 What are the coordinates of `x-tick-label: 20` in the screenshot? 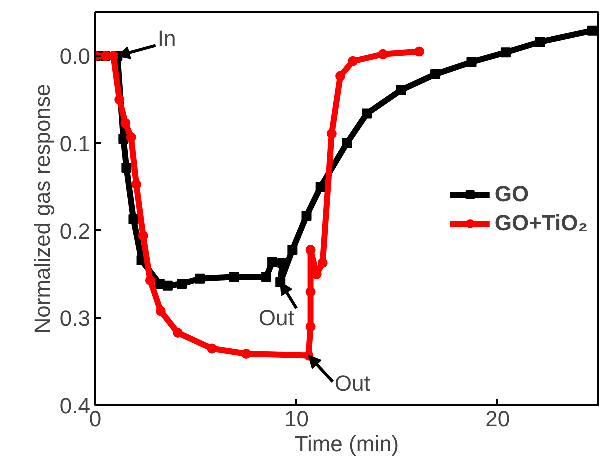 It's located at (498, 419).